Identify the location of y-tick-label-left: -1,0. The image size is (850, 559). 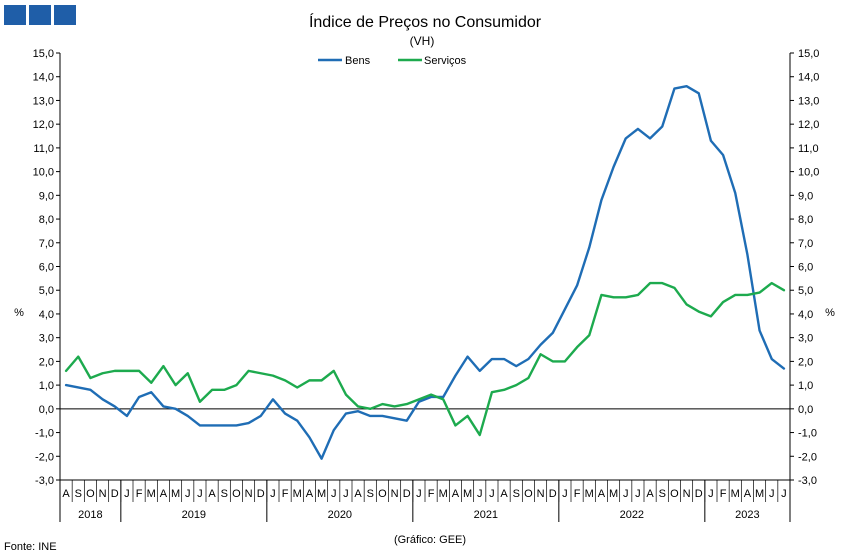
(44, 434).